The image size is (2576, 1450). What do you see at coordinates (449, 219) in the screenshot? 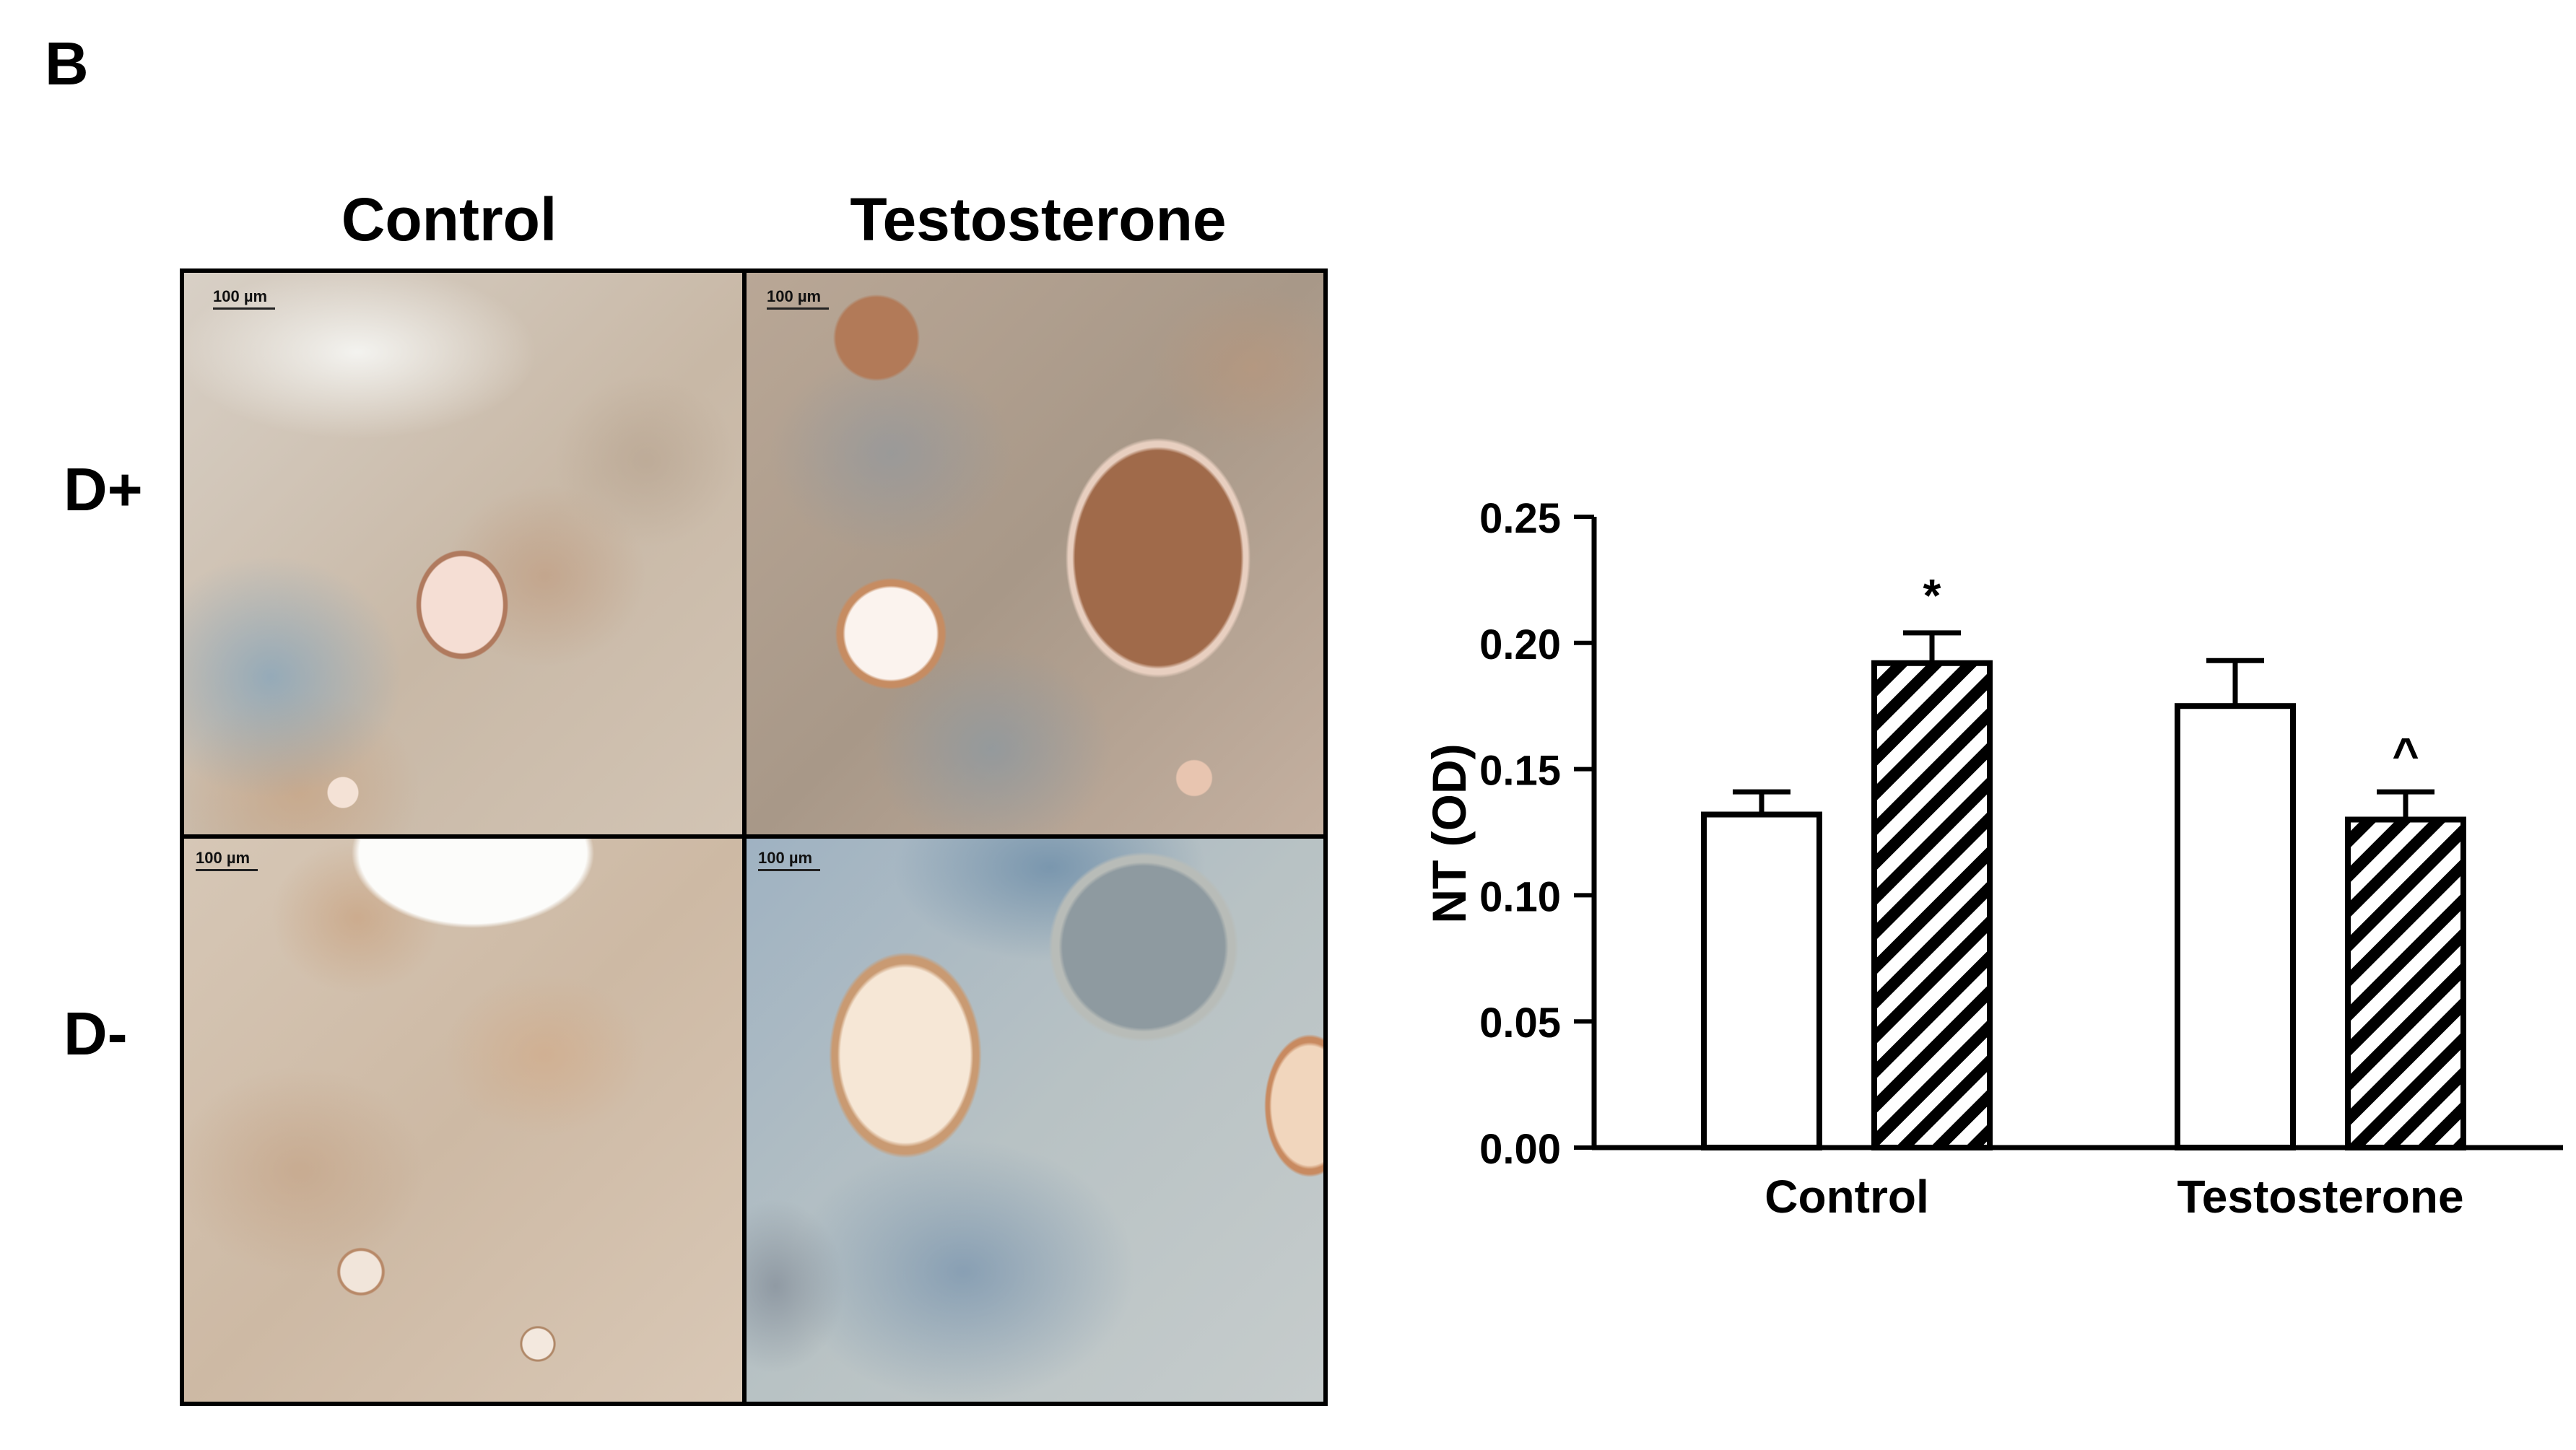
I see `column-label-control: Control` at bounding box center [449, 219].